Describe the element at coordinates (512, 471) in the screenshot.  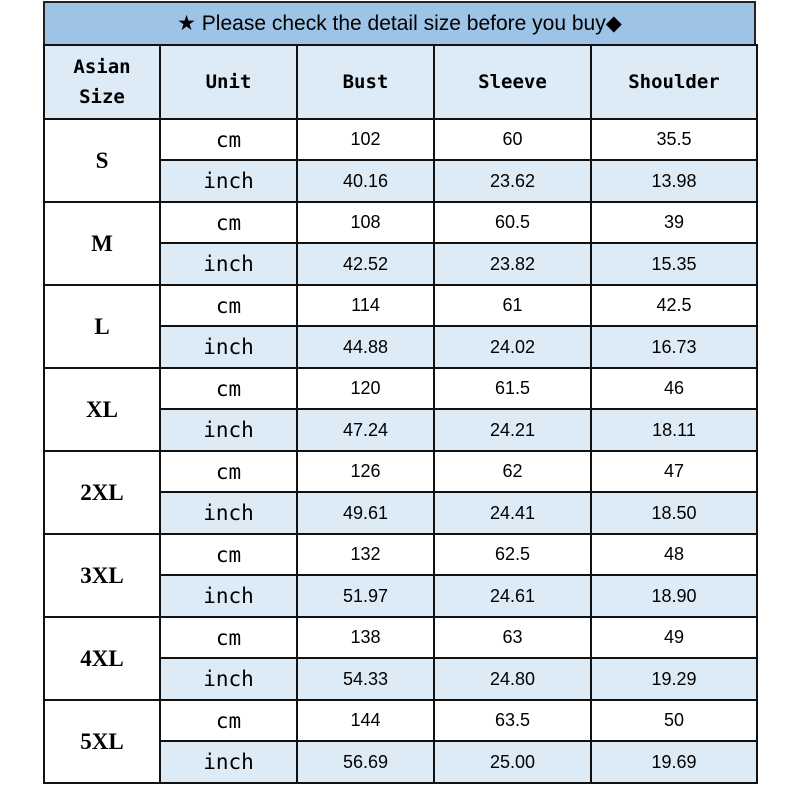
I see `sleeve-value: 62` at that location.